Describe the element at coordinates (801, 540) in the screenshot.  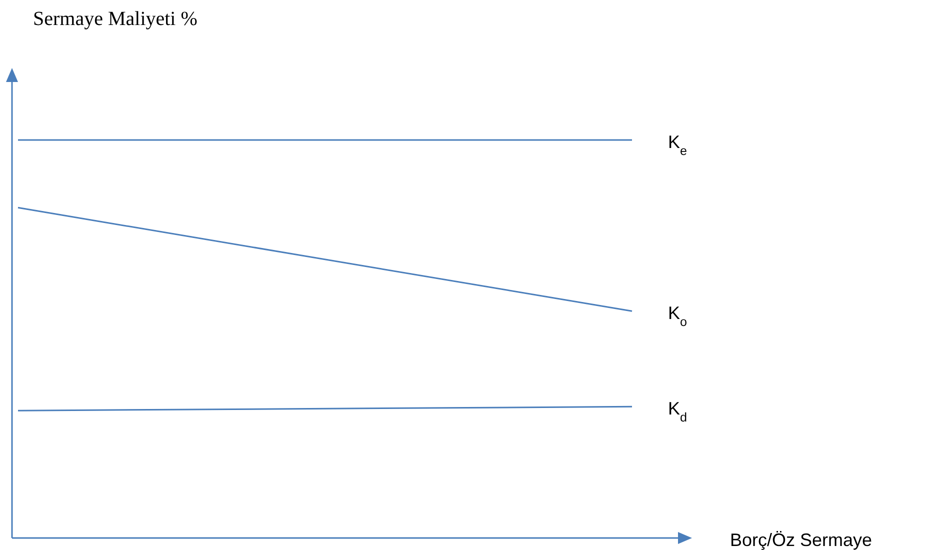
I see `x-axis-title: Borç/Öz Sermaye` at that location.